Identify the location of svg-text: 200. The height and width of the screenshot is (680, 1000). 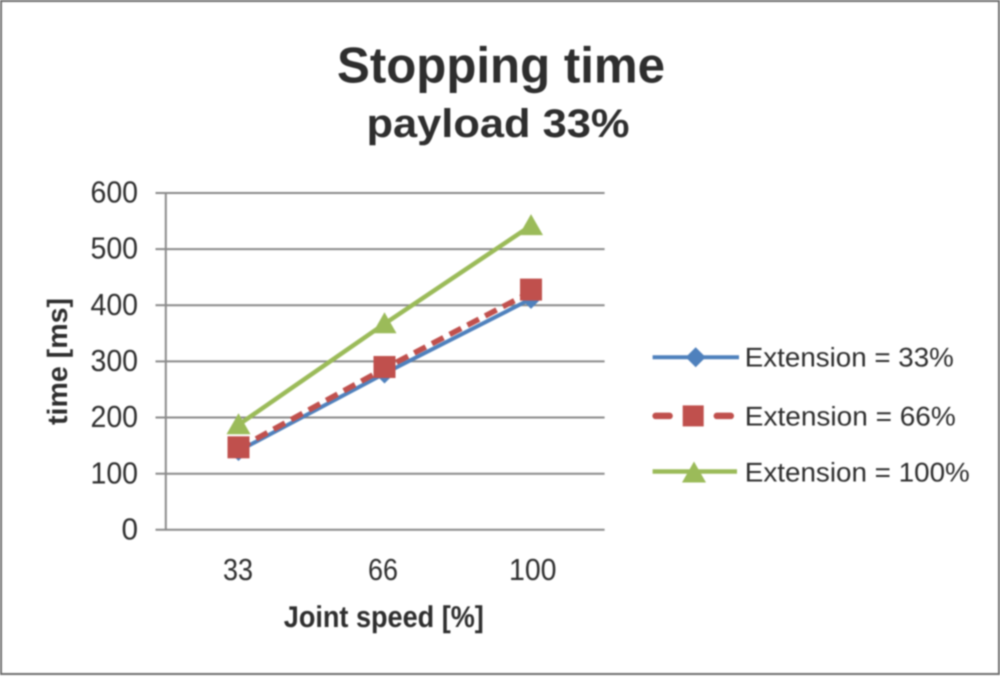
(115, 417).